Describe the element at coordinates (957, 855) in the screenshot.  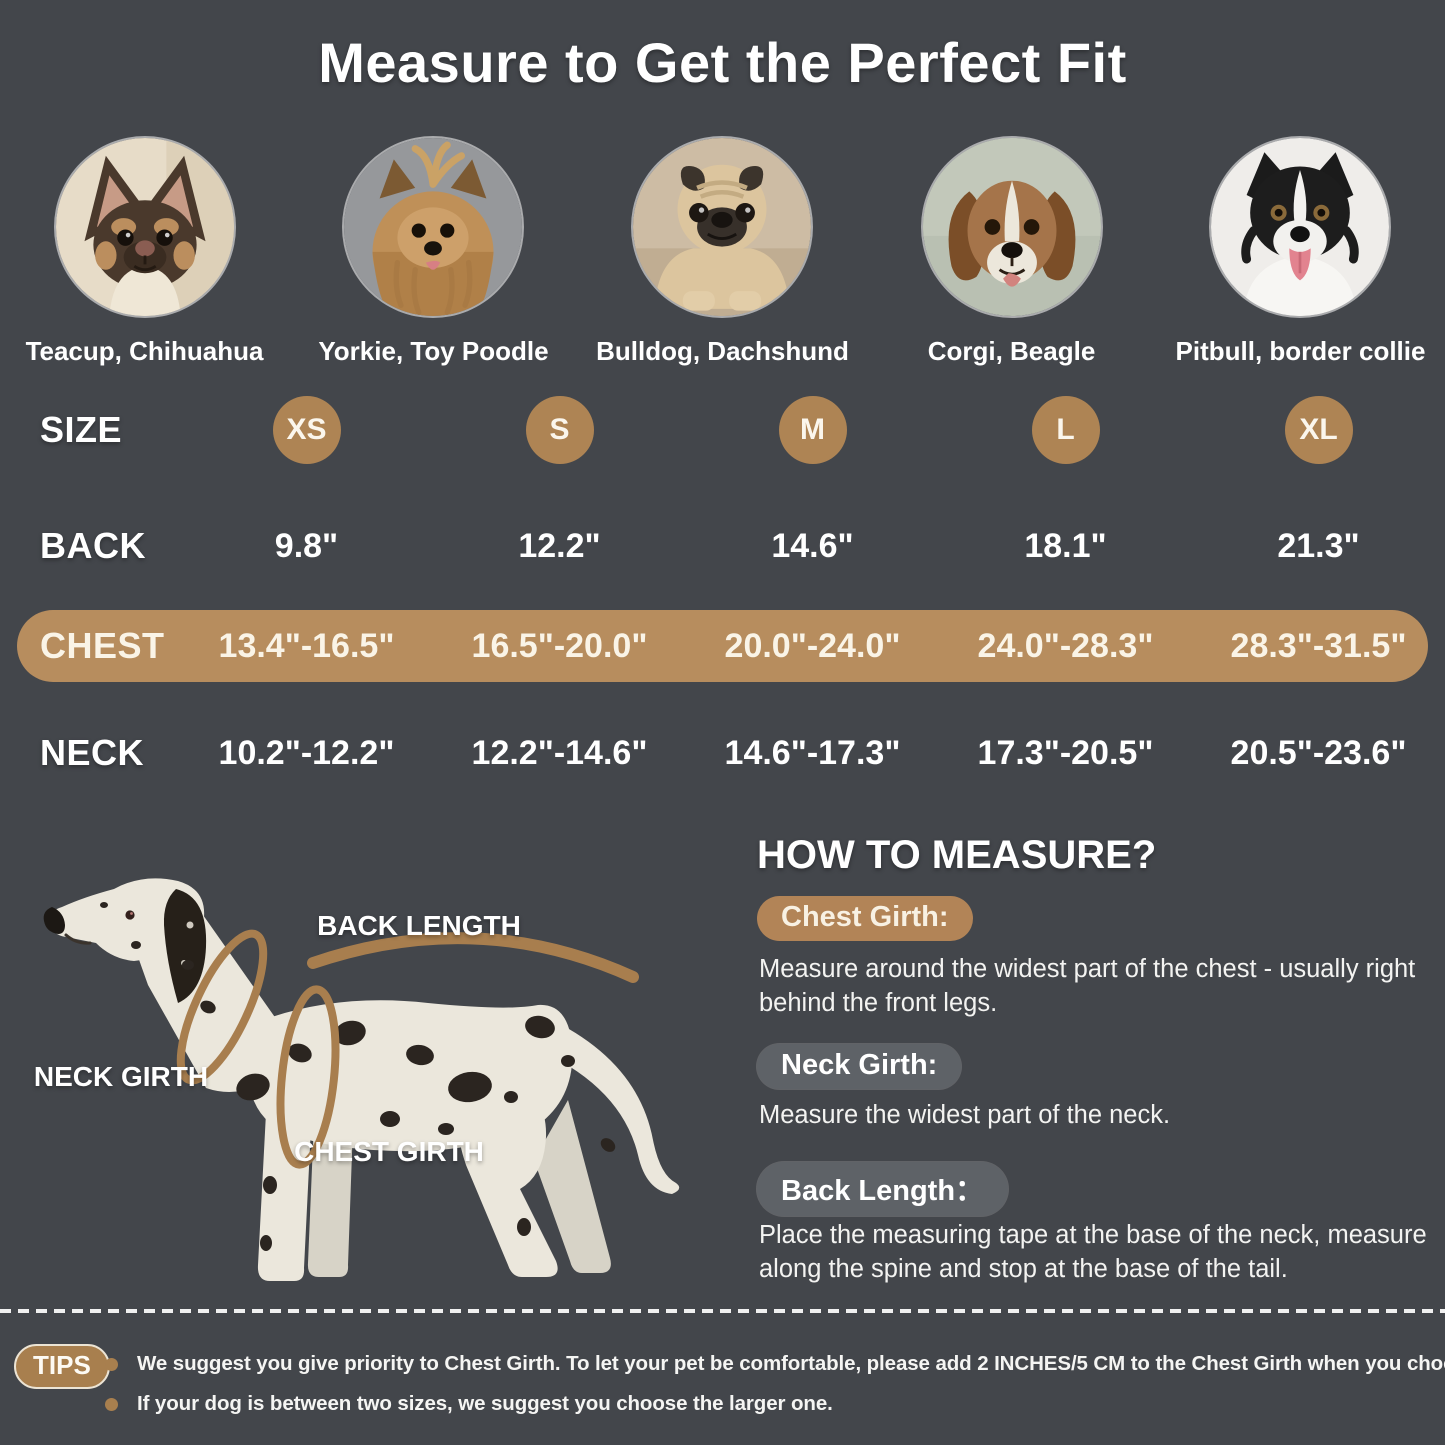
I see `how-to-measure-heading: HOW TO MEASURE?` at that location.